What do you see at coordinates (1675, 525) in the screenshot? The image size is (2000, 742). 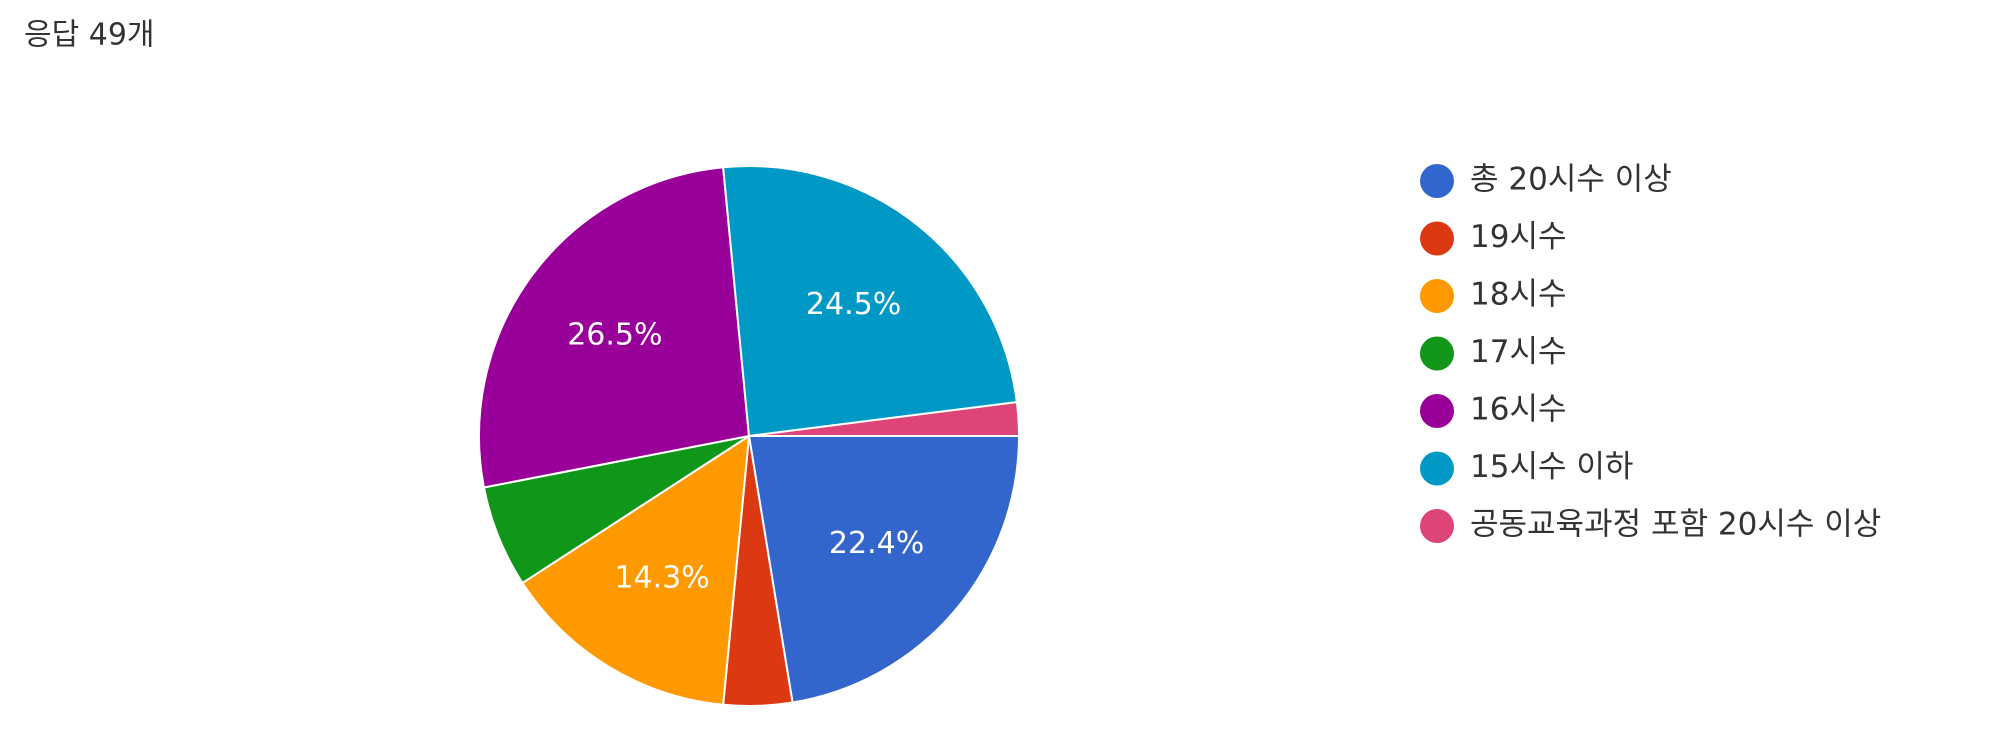 I see `legend-label: 공동교육과정 포함 20시수 이상` at bounding box center [1675, 525].